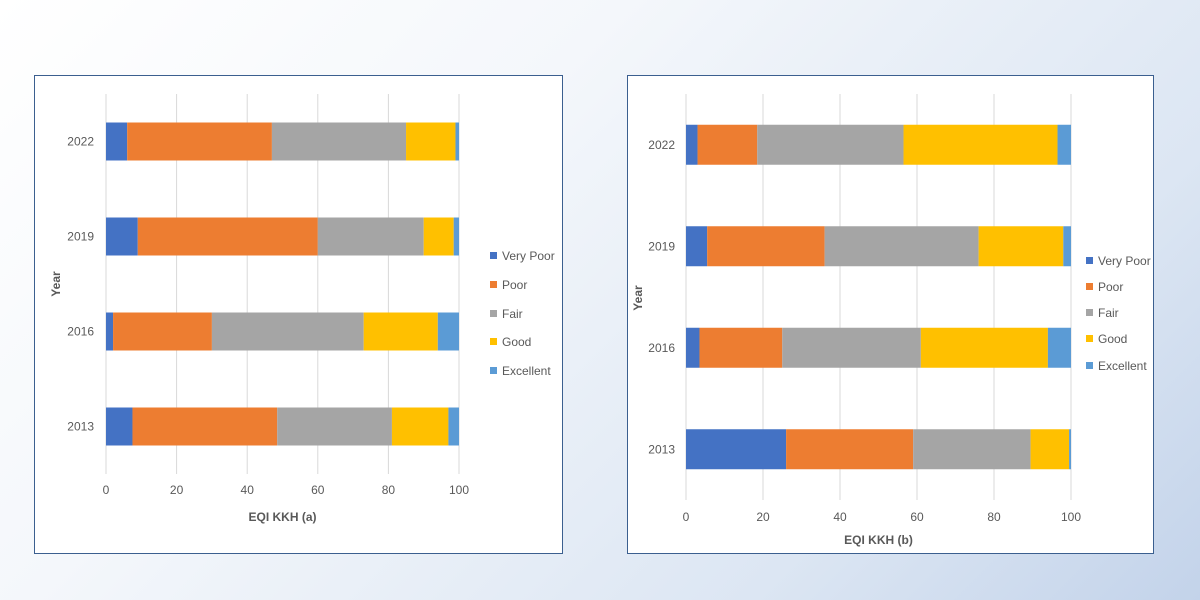 The width and height of the screenshot is (1200, 600). Describe the element at coordinates (282, 517) in the screenshot. I see `x-axis-title-a: EQI KKH (a)` at that location.